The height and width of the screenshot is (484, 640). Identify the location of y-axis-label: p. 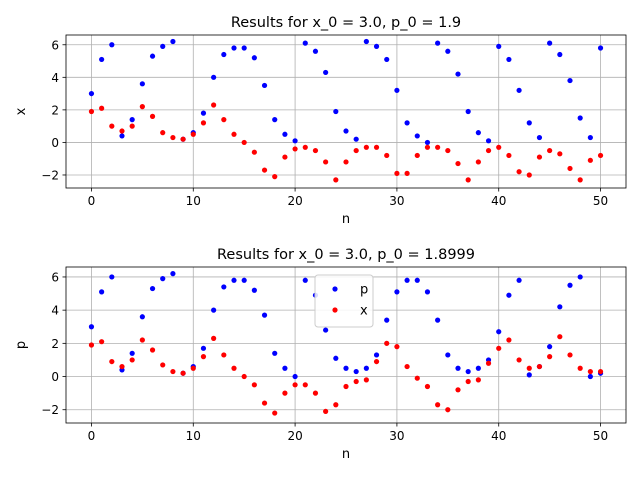
(21, 345).